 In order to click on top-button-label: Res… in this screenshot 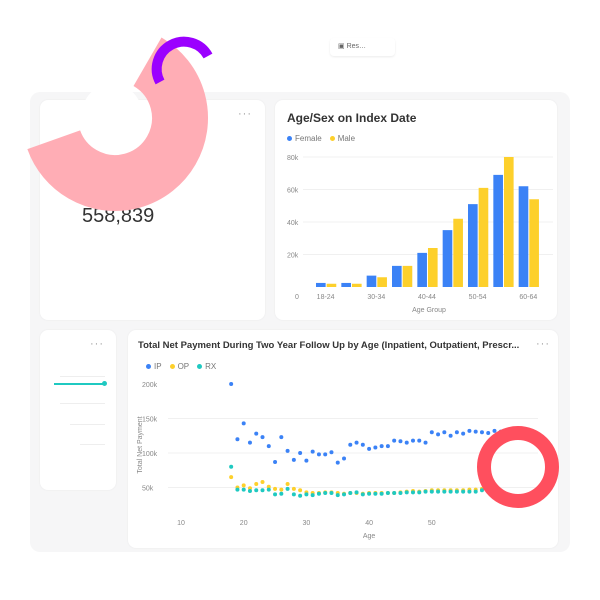, I will do `click(356, 46)`.